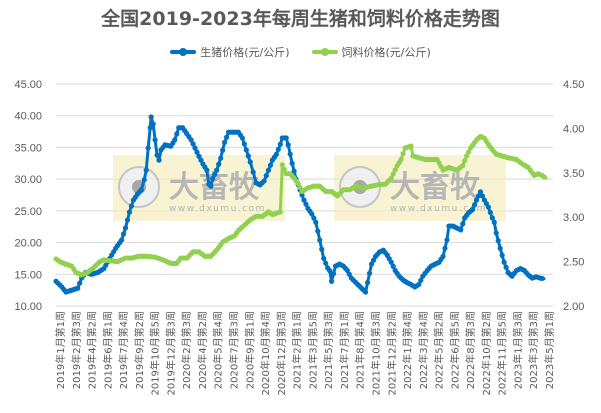 Image resolution: width=601 pixels, height=413 pixels. Describe the element at coordinates (328, 350) in the screenshot. I see `x-axis-tick-label: 2021年5月第3周` at that location.